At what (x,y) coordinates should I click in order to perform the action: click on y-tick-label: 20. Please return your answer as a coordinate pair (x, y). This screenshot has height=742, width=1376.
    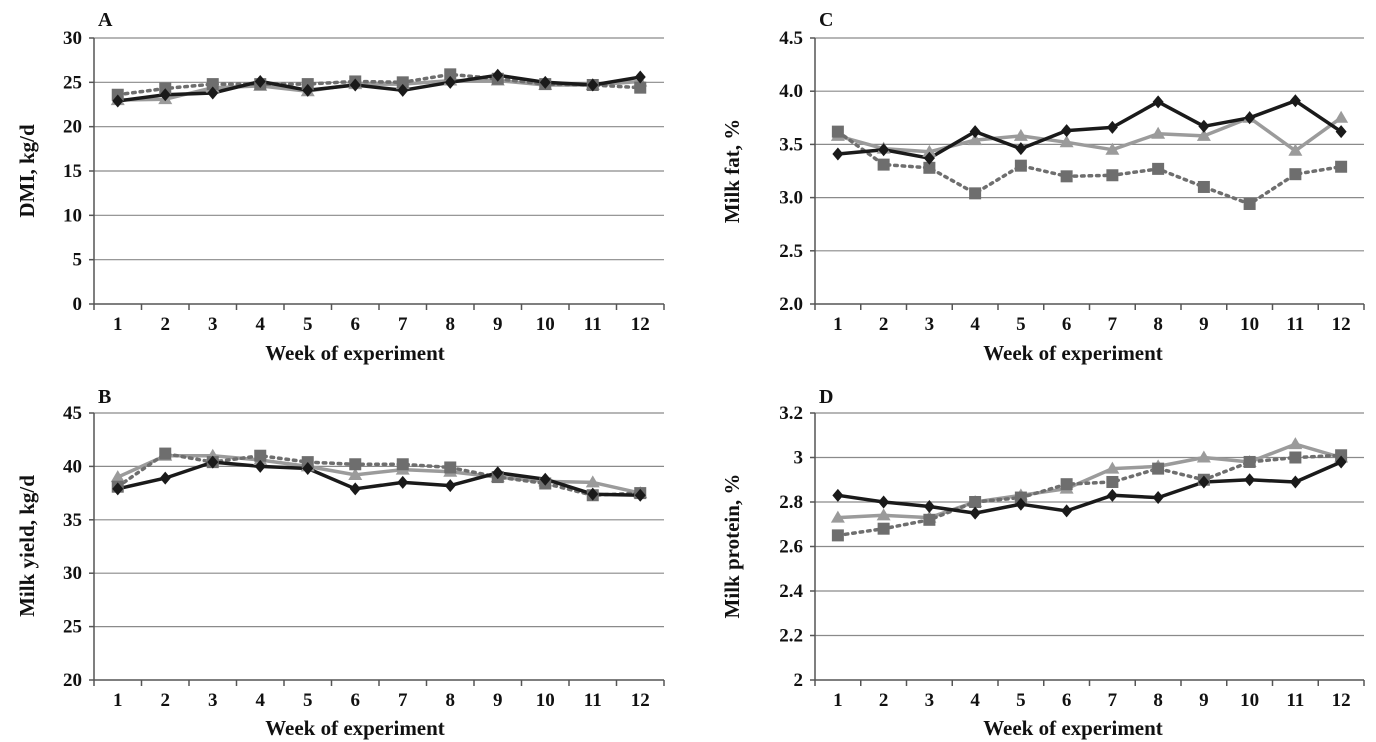
    Looking at the image, I should click on (72, 680).